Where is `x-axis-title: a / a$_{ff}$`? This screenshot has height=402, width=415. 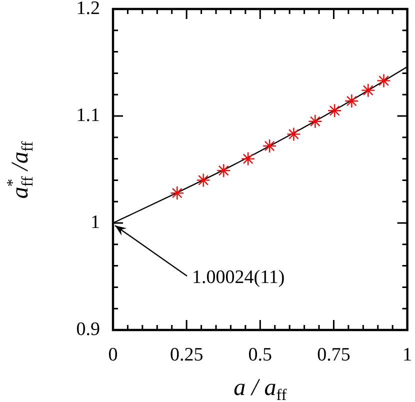
x-axis-title: a / a$_{ff}$ is located at coordinates (260, 388).